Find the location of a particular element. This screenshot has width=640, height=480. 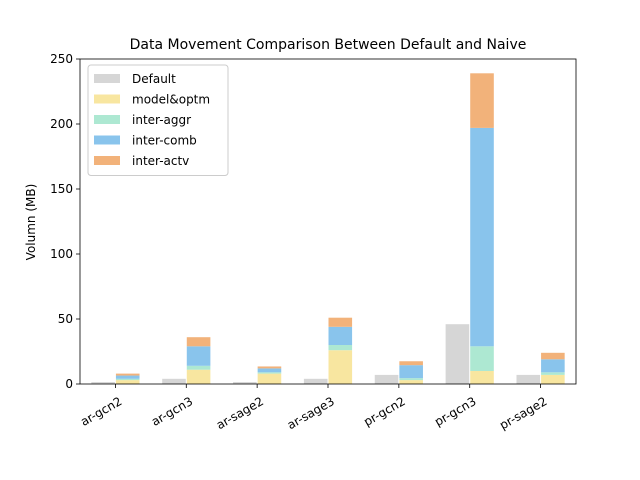

bar-default-pr-gcn3 is located at coordinates (457, 354).